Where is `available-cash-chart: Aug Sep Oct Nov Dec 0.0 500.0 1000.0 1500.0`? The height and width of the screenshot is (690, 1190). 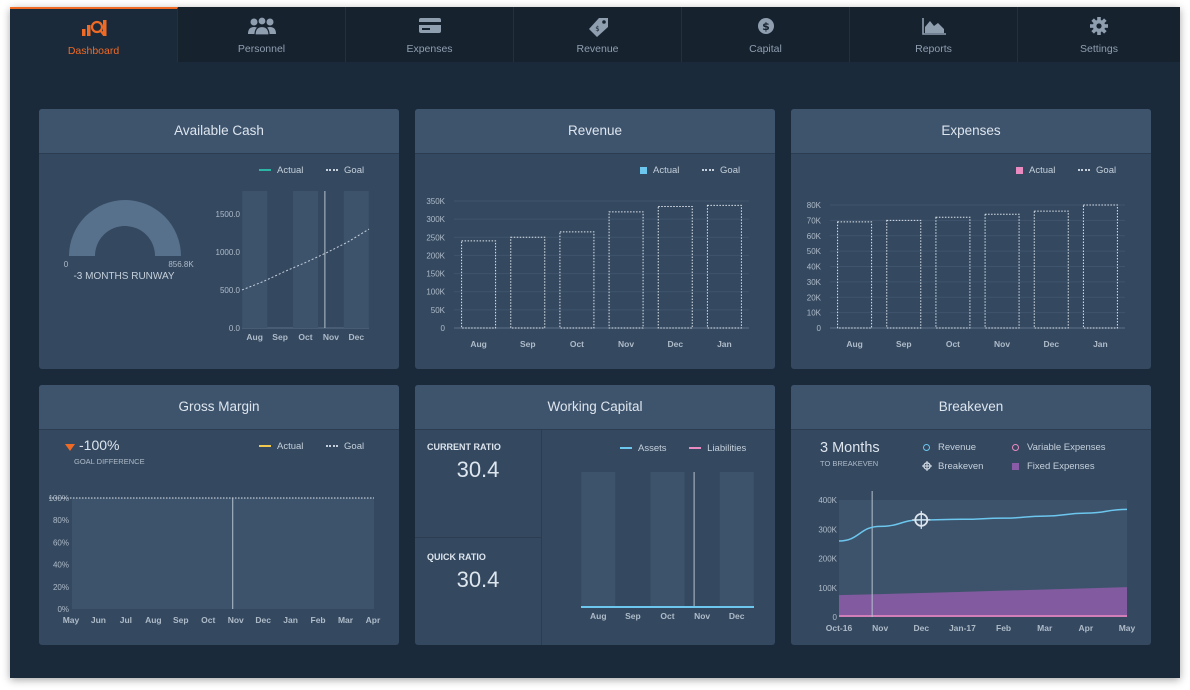
available-cash-chart: Aug Sep Oct Nov Dec 0.0 500.0 1000.0 1500.0 is located at coordinates (293, 266).